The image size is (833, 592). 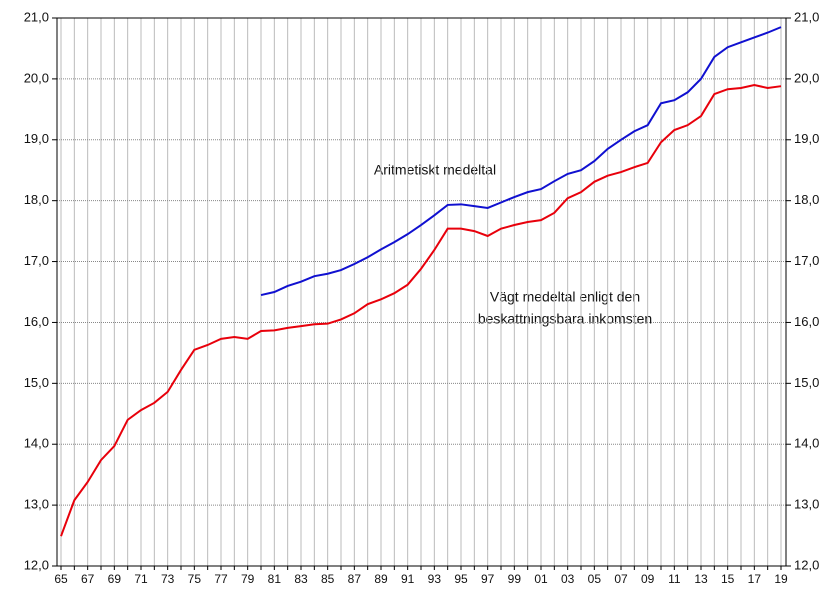 I want to click on x-tick-label: 09, so click(x=648, y=579).